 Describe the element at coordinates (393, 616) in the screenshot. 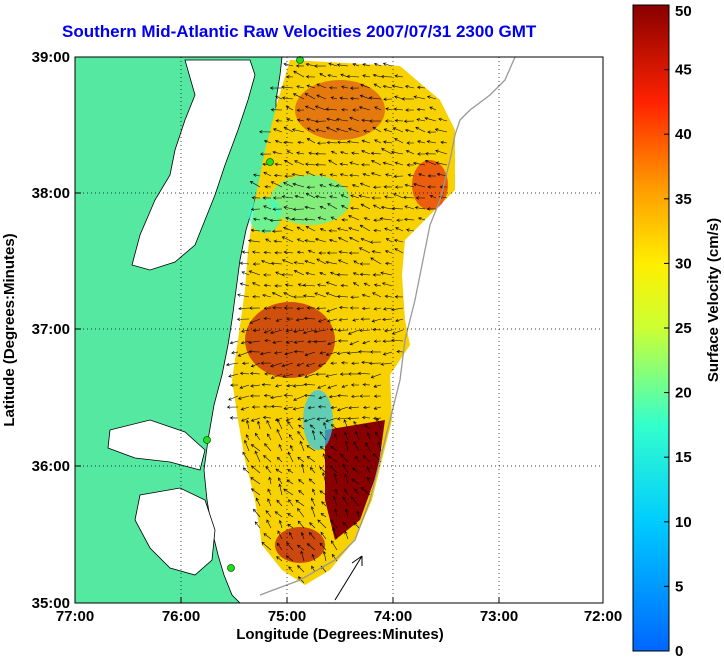

I see `x-tick-label: 74:00` at that location.